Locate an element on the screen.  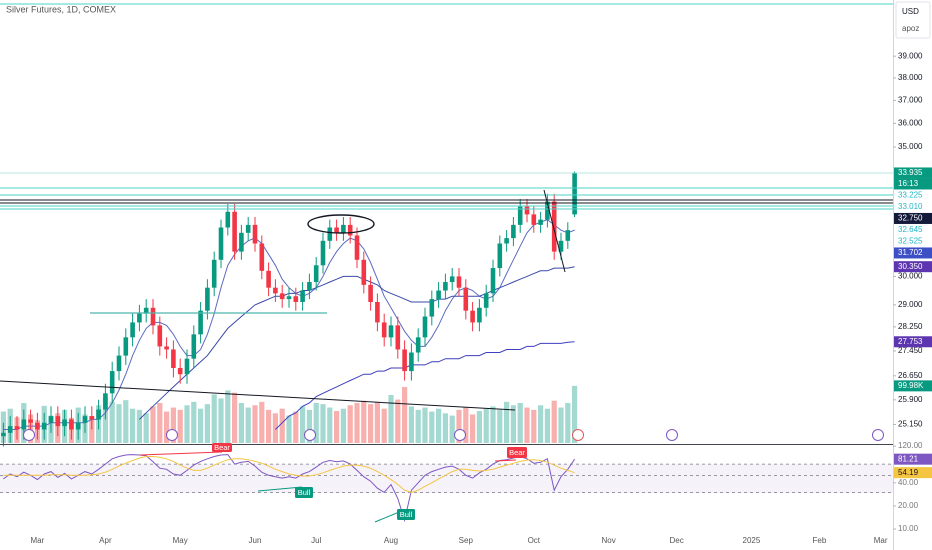
countdown-tag is located at coordinates (913, 184).